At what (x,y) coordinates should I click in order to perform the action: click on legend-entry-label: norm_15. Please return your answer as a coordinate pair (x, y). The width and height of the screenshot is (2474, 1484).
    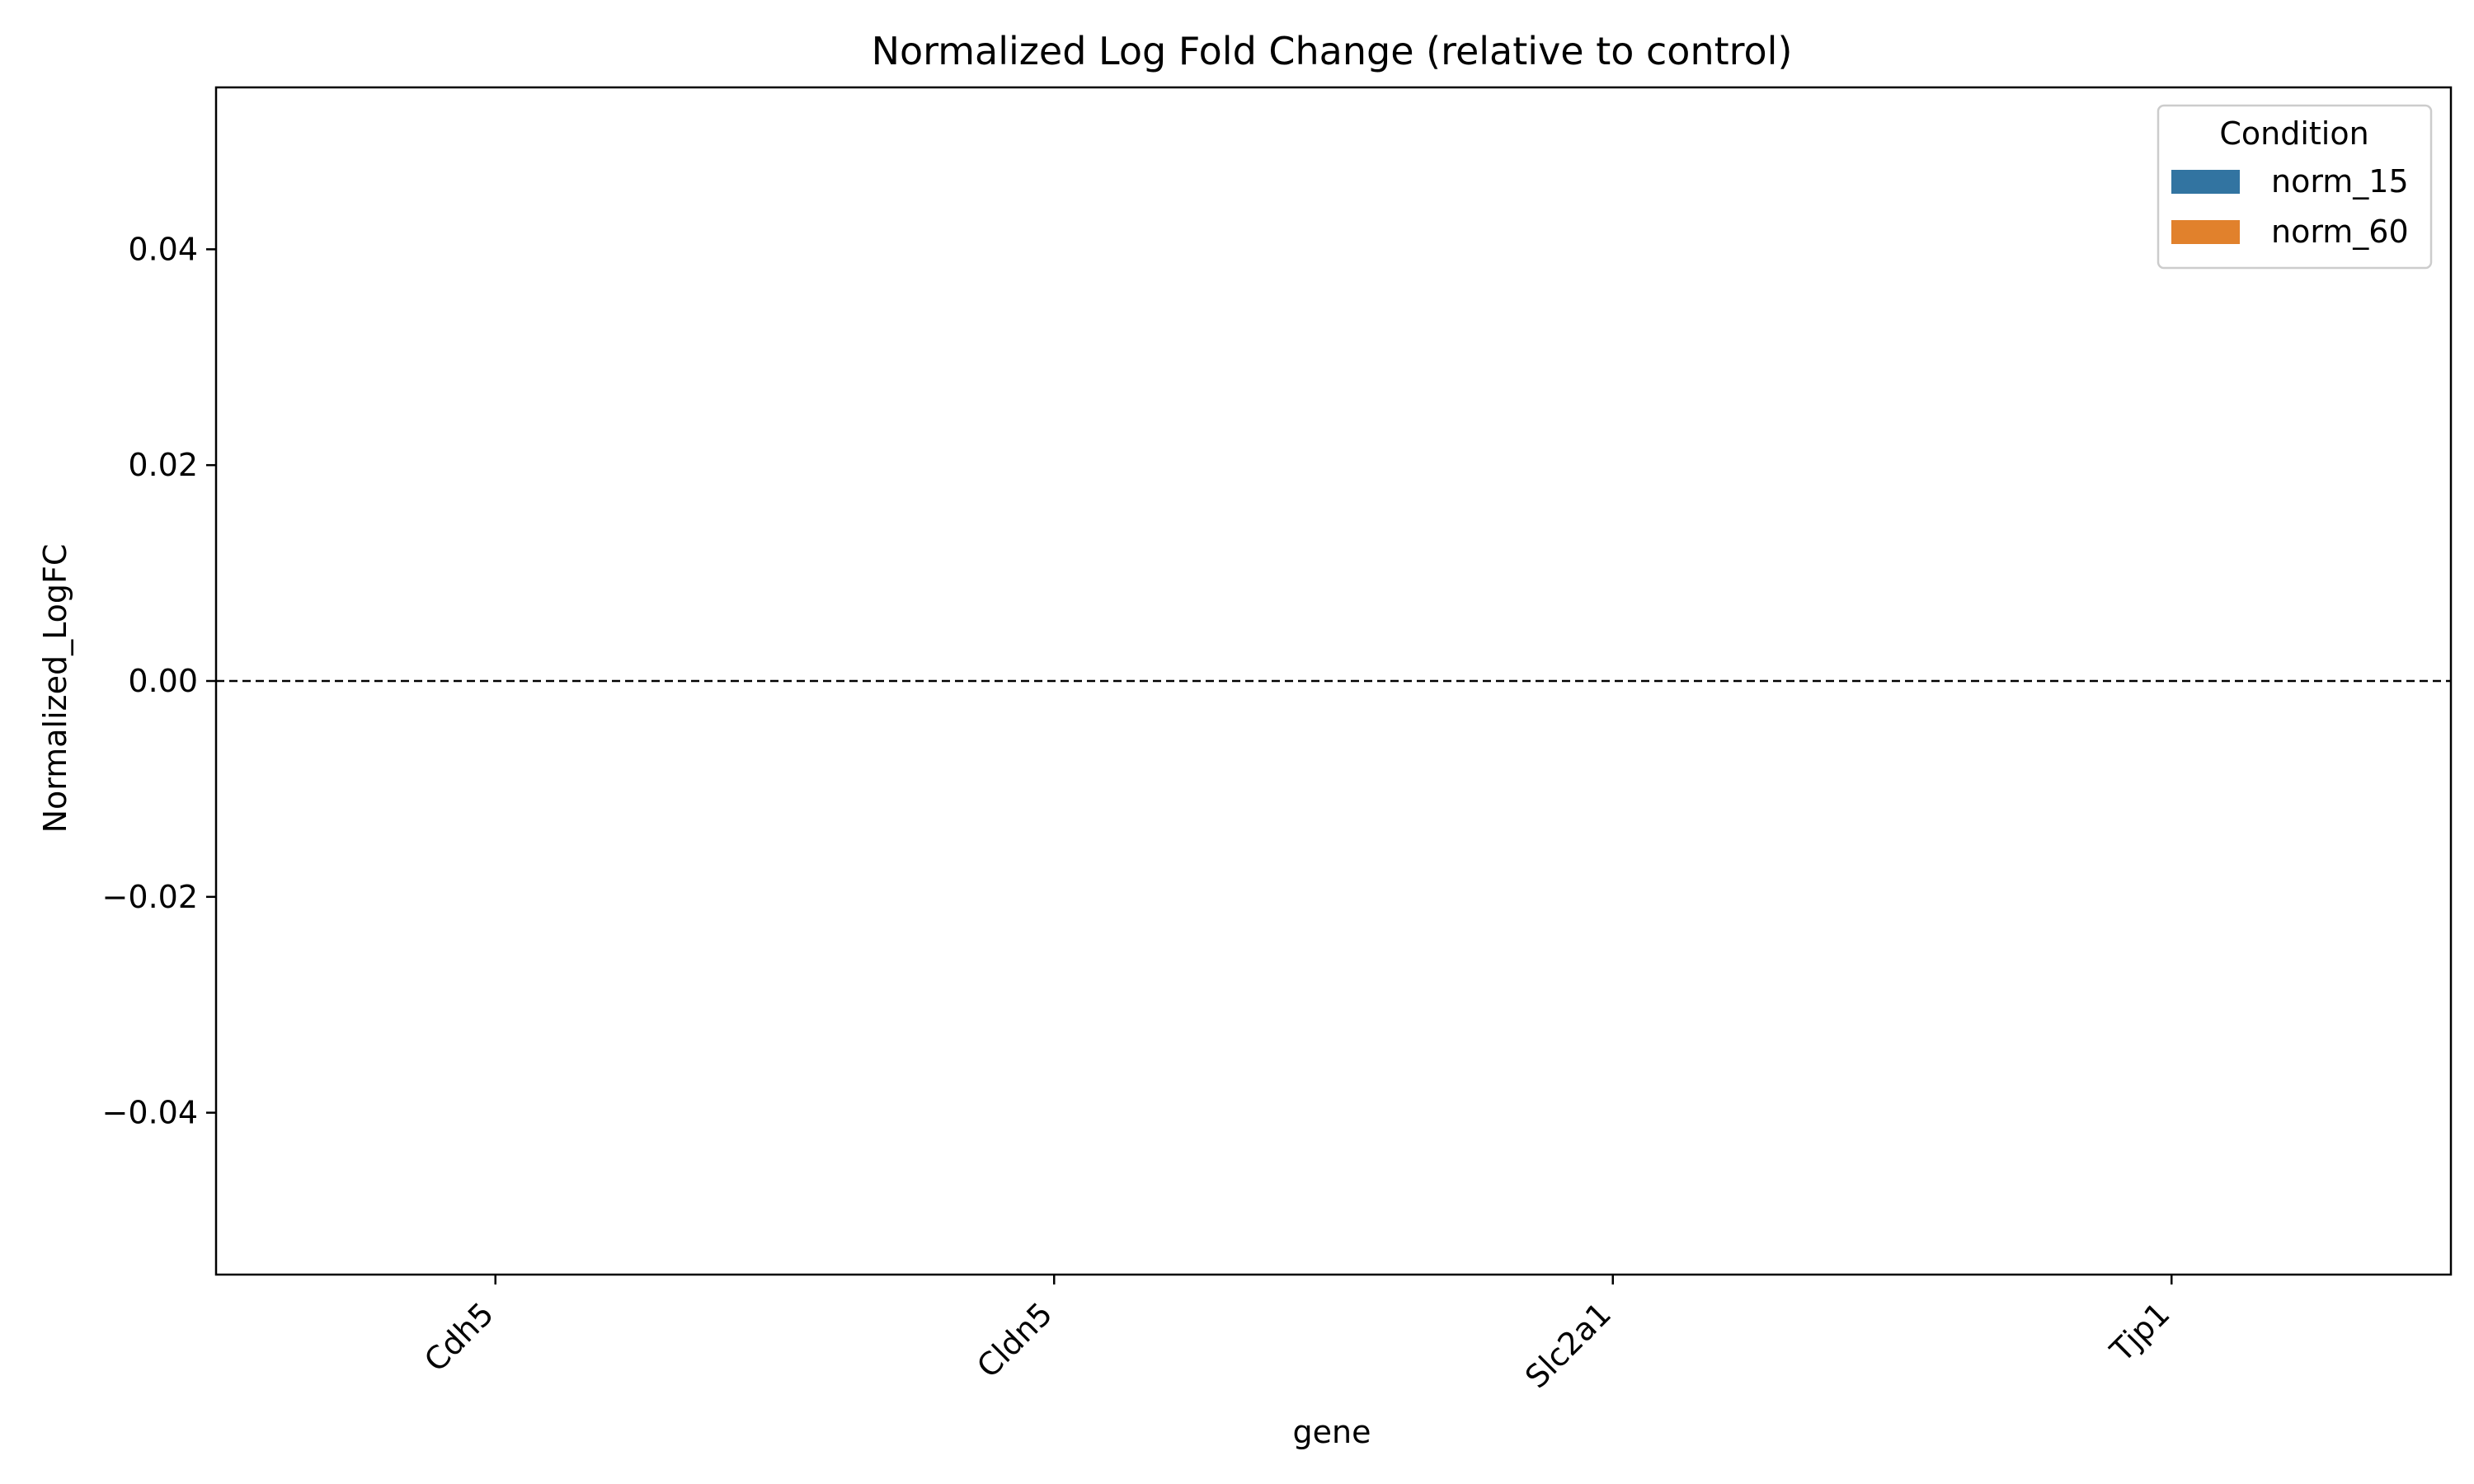
    Looking at the image, I should click on (2340, 181).